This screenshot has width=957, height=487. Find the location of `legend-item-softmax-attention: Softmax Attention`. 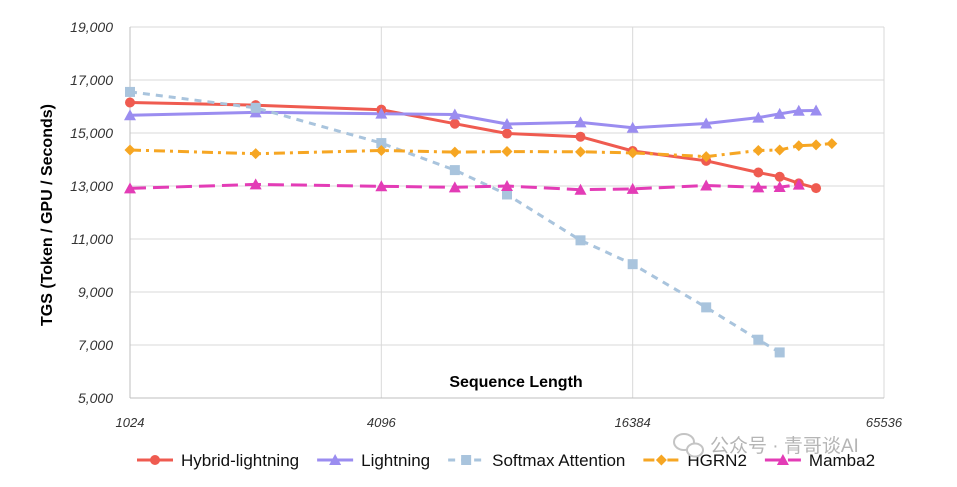

legend-item-softmax-attention: Softmax Attention is located at coordinates (536, 460).